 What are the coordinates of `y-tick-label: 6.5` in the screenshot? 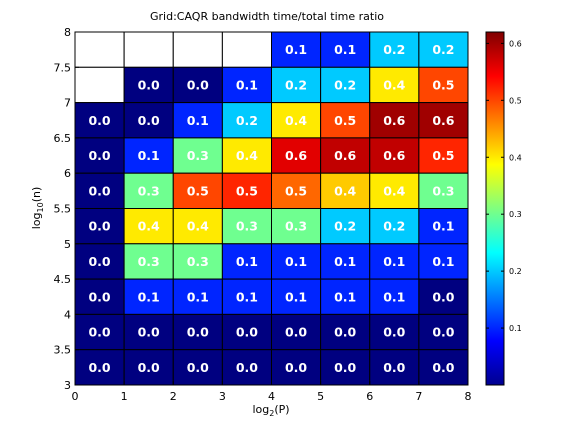 It's located at (63, 138).